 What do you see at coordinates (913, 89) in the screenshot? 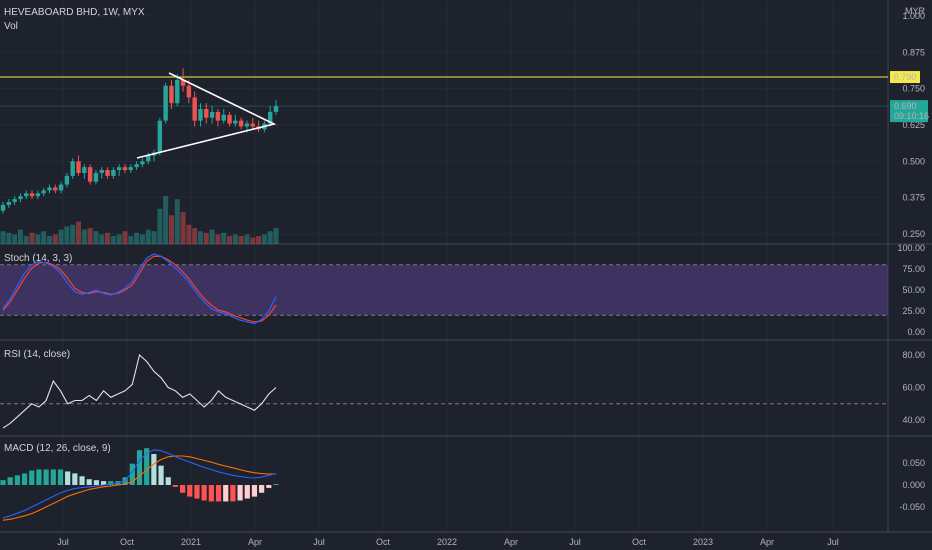
I see `price-tick-label: 0.750` at bounding box center [913, 89].